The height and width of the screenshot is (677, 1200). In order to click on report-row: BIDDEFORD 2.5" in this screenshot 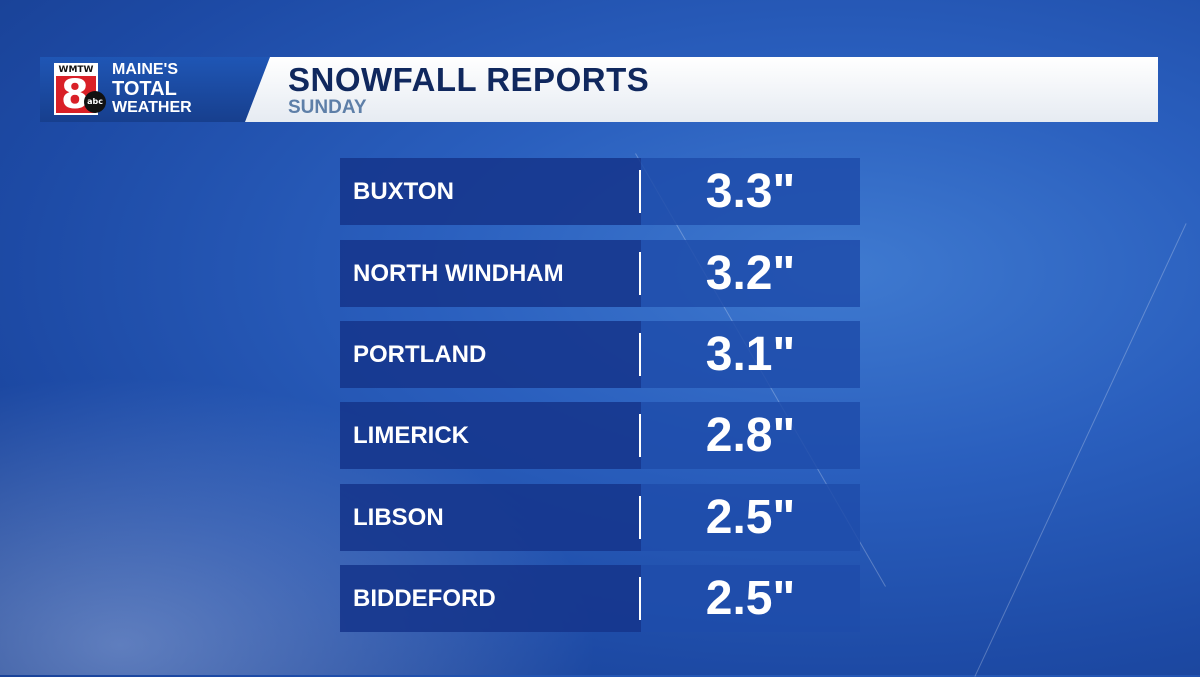, I will do `click(600, 598)`.